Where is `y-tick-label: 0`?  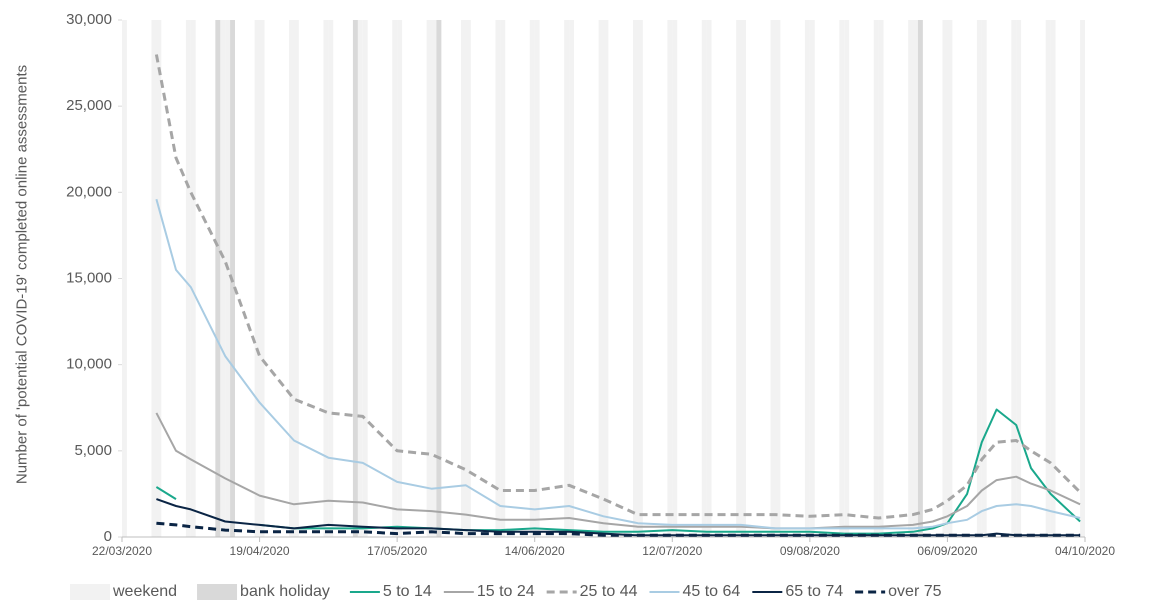
y-tick-label: 0 is located at coordinates (108, 536).